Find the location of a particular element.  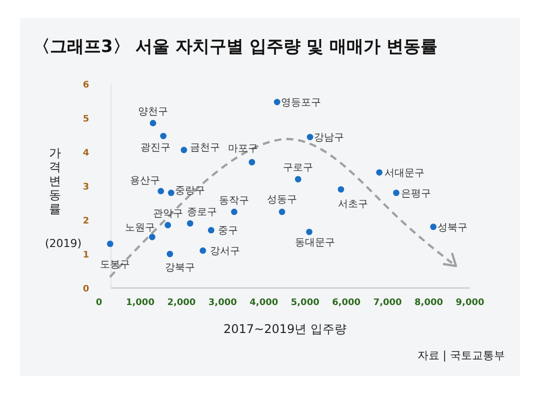

y-tick-label: 4 is located at coordinates (86, 153).